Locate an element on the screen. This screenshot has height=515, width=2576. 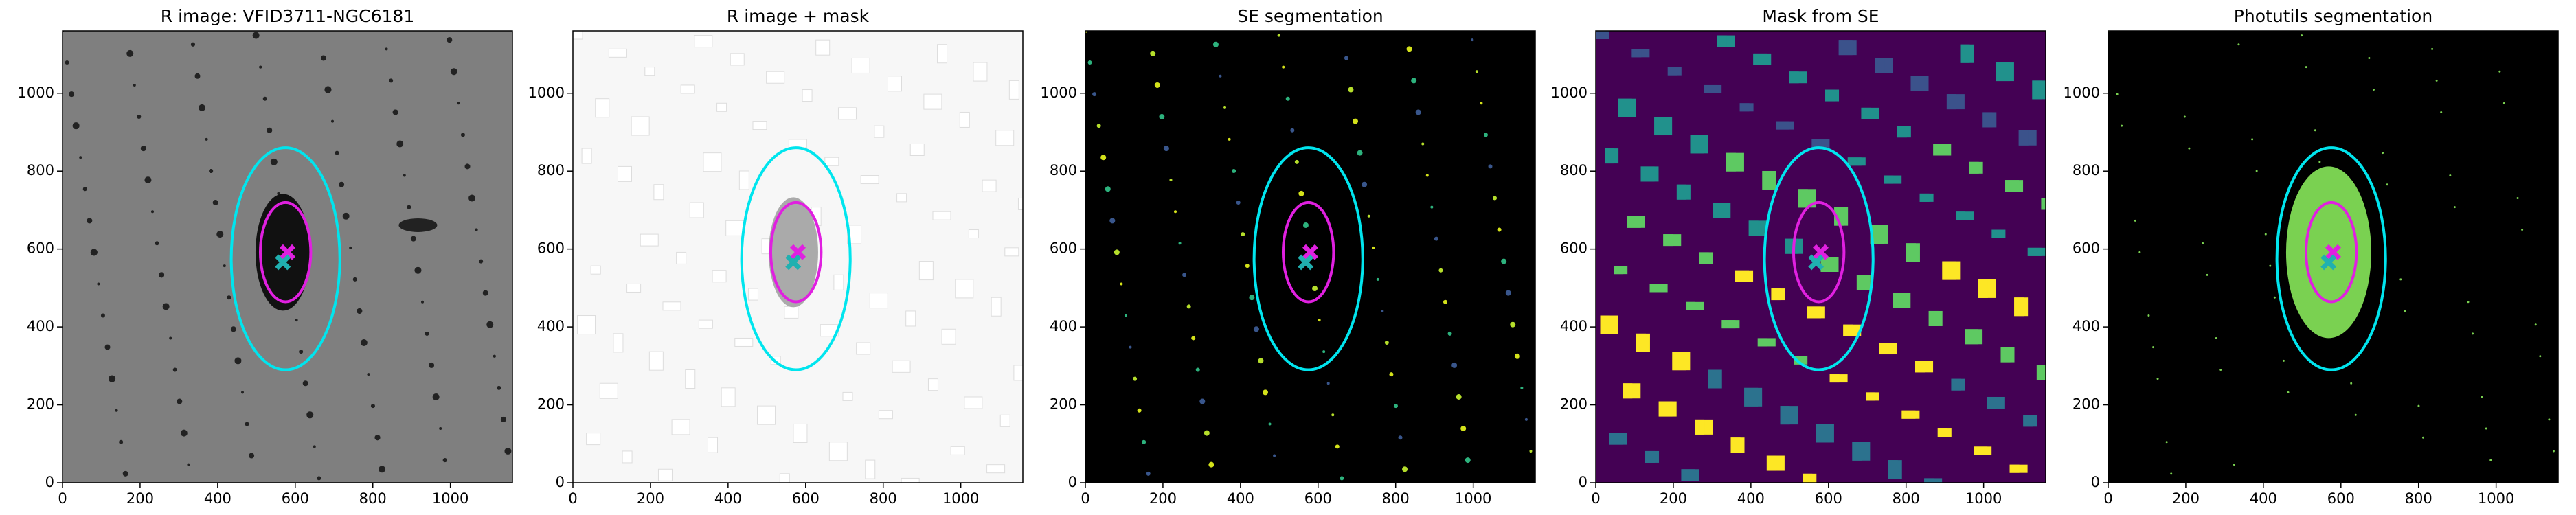
x-tick-label: 800 is located at coordinates (373, 498).